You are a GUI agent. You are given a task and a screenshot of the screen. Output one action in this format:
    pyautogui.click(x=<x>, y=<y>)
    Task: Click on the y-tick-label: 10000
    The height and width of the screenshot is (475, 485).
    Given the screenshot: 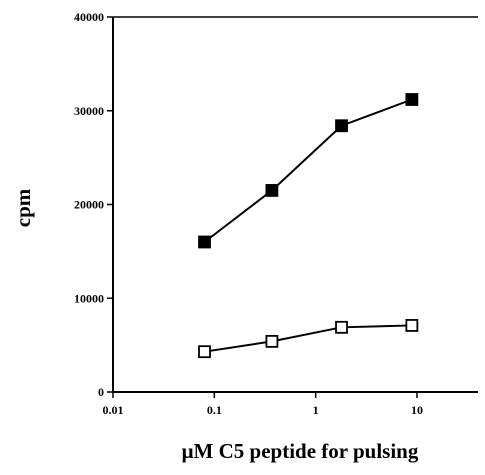 What is the action you would take?
    pyautogui.click(x=89, y=298)
    